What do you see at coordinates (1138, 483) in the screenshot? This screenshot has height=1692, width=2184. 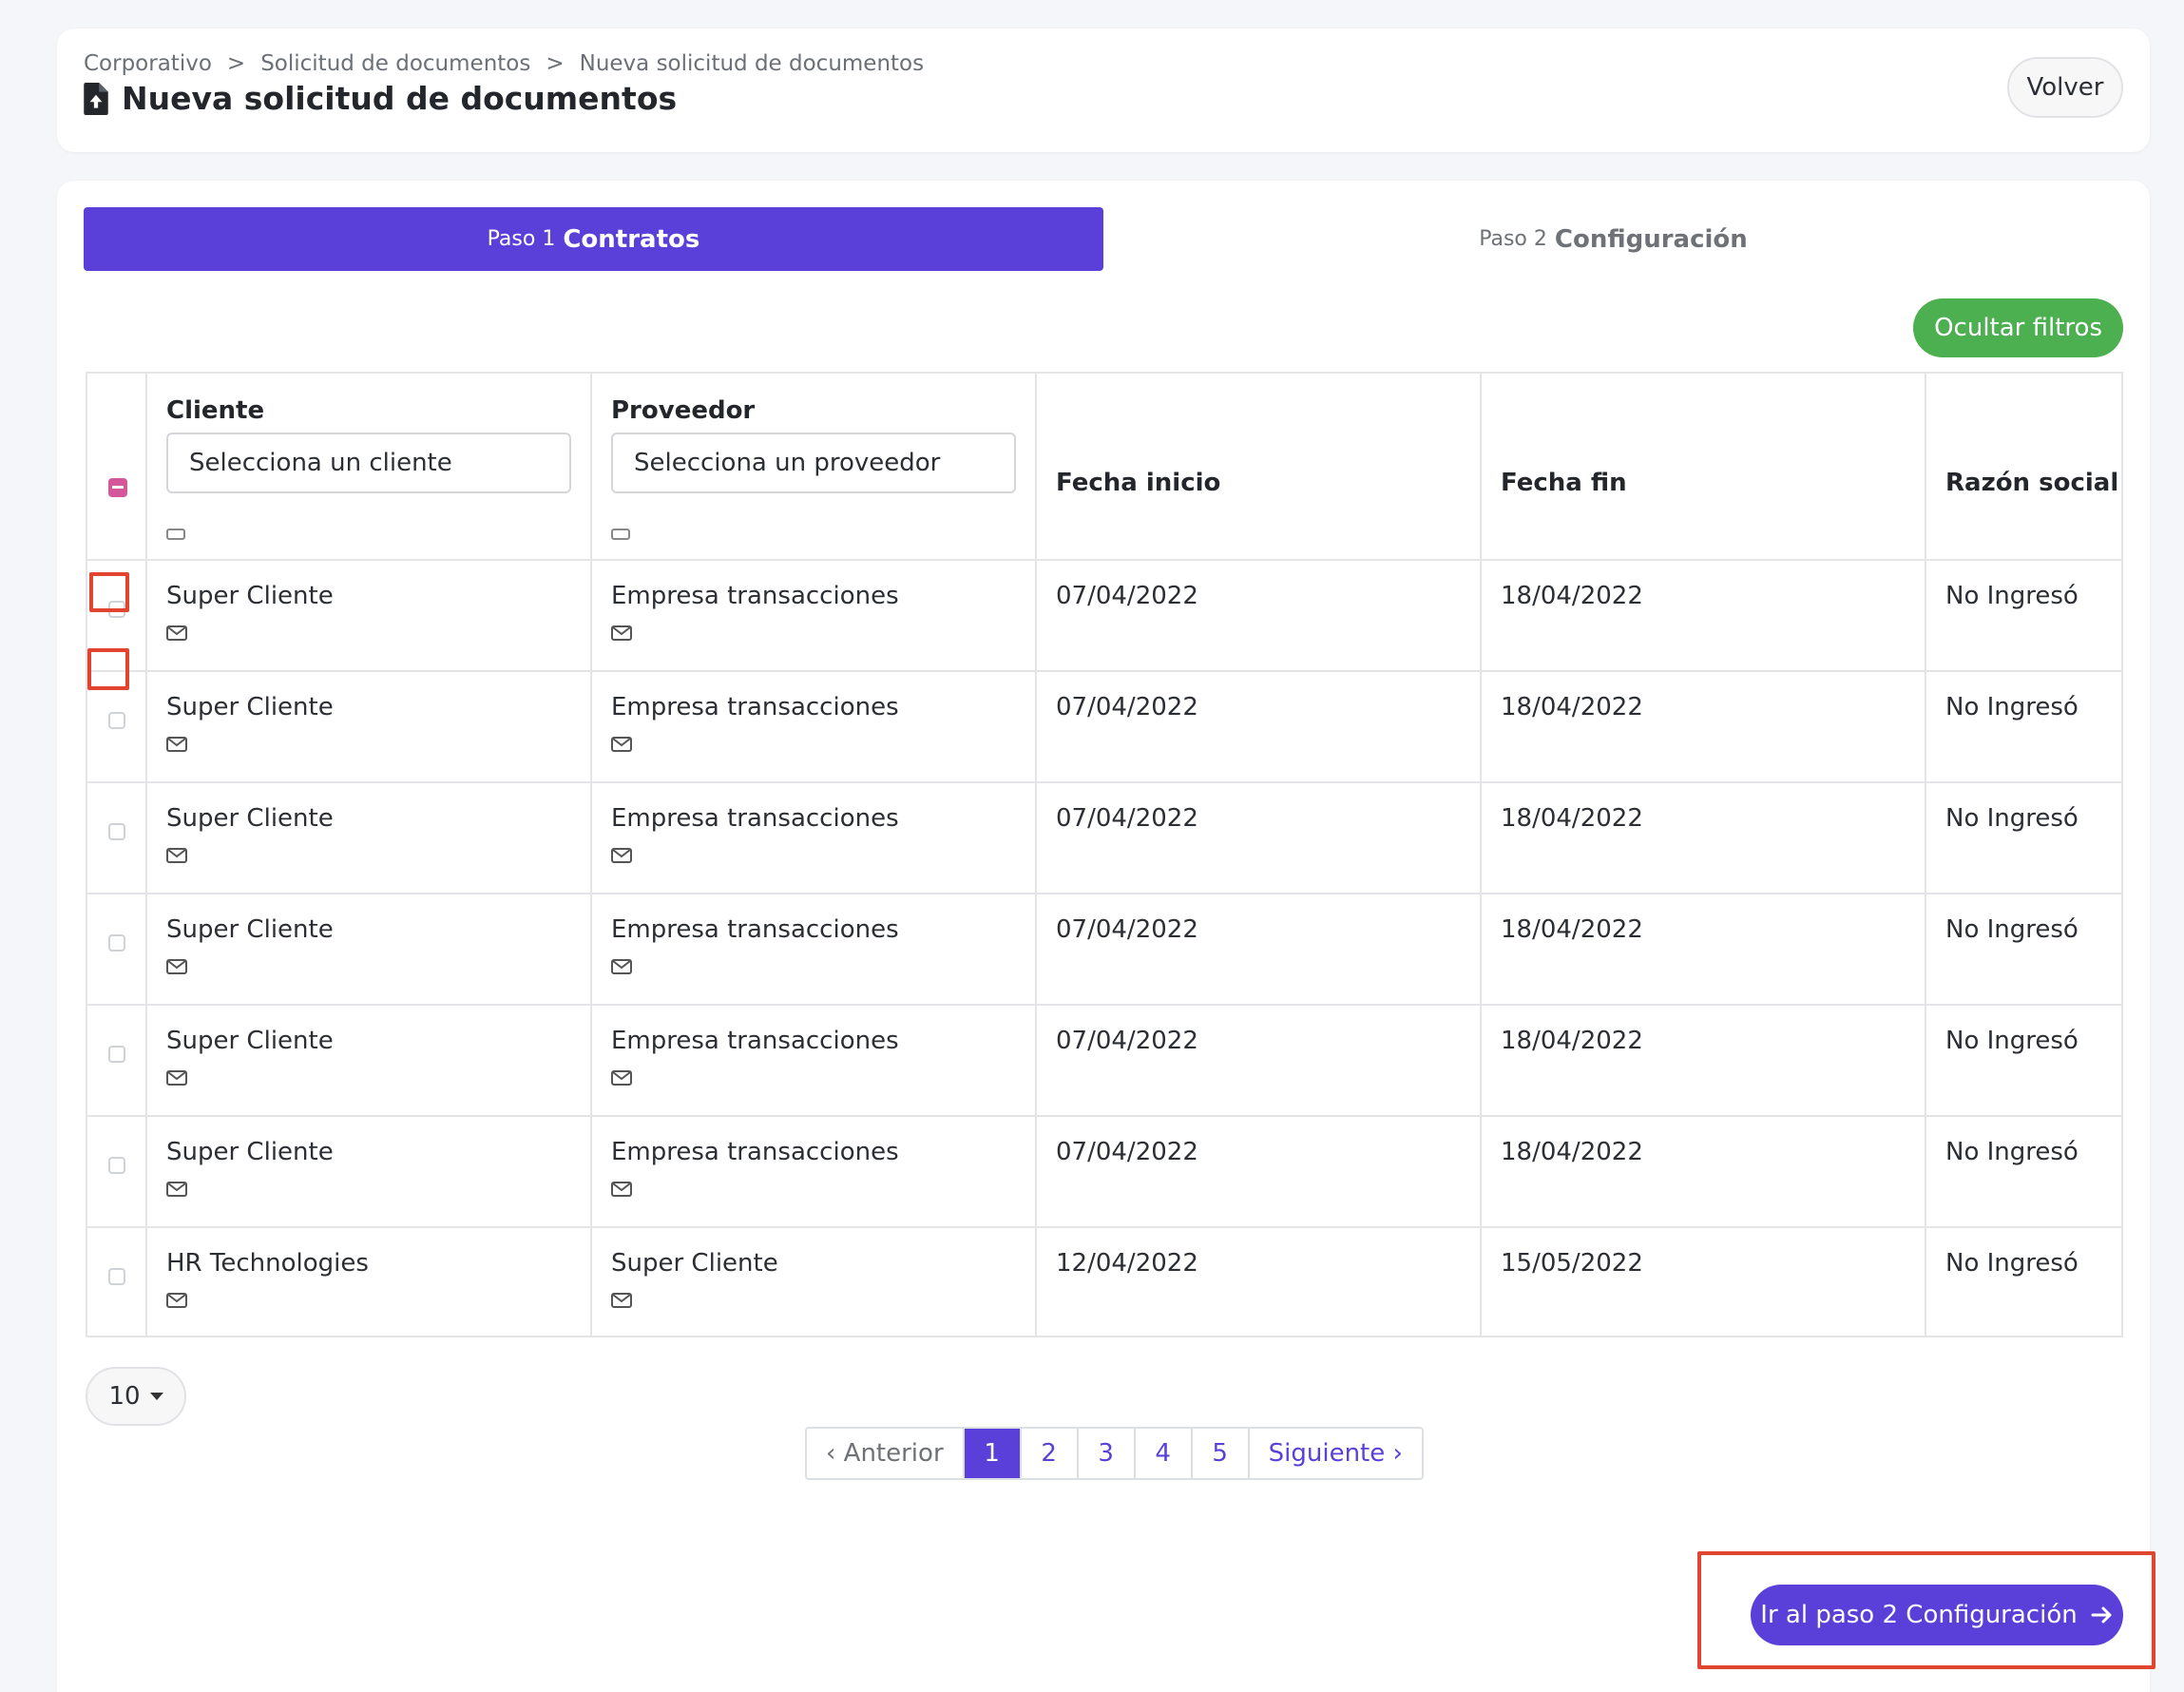 I see `column-fecha-inicio-label: Fecha inicio` at bounding box center [1138, 483].